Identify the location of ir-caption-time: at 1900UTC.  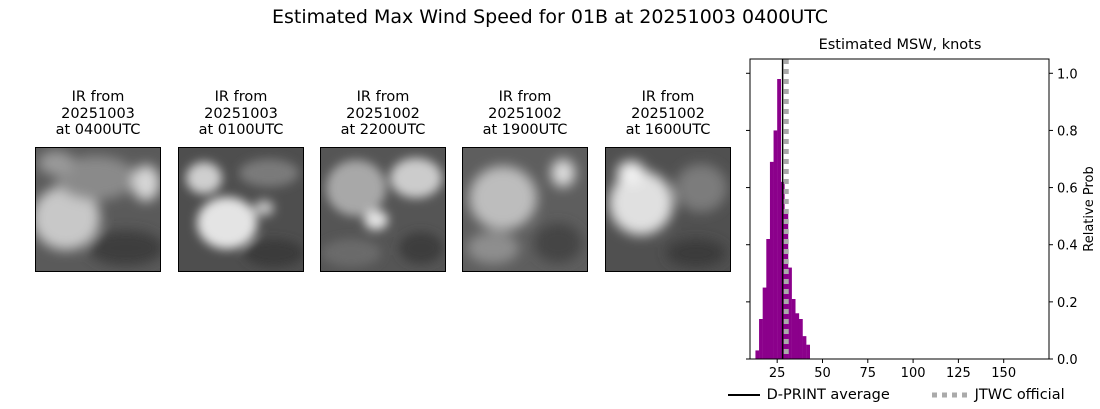
(525, 130).